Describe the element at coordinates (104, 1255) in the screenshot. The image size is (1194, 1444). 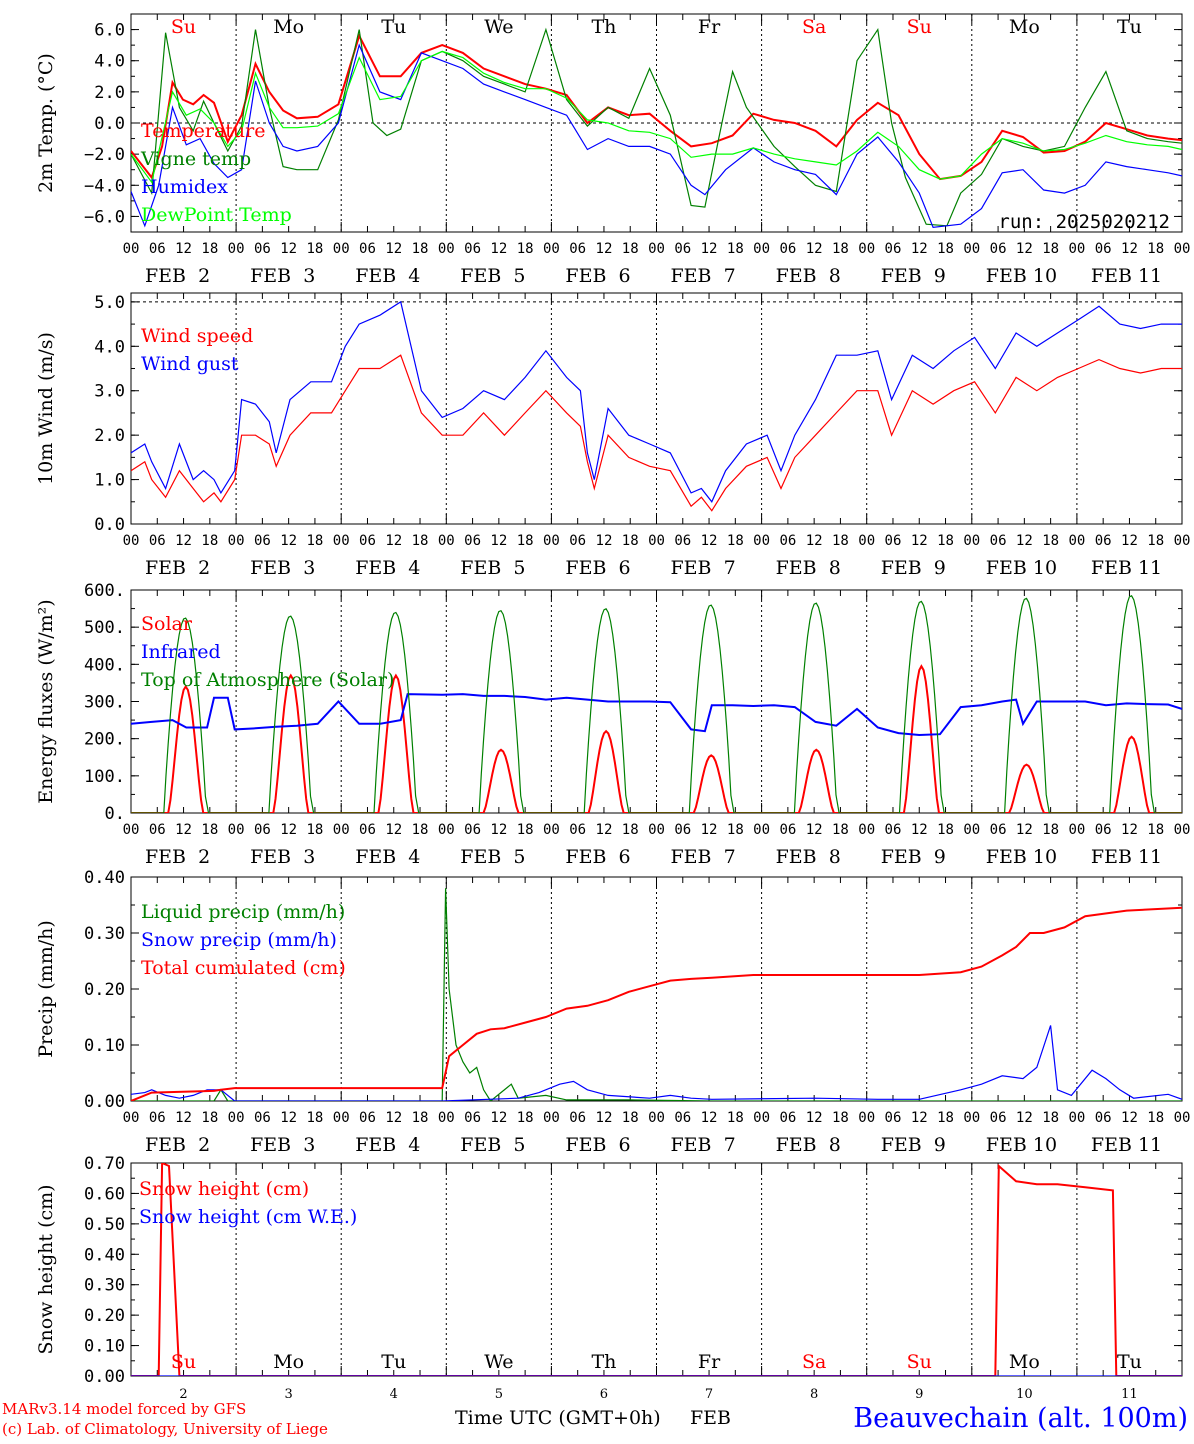
I see `y-tick-label: 0.40` at that location.